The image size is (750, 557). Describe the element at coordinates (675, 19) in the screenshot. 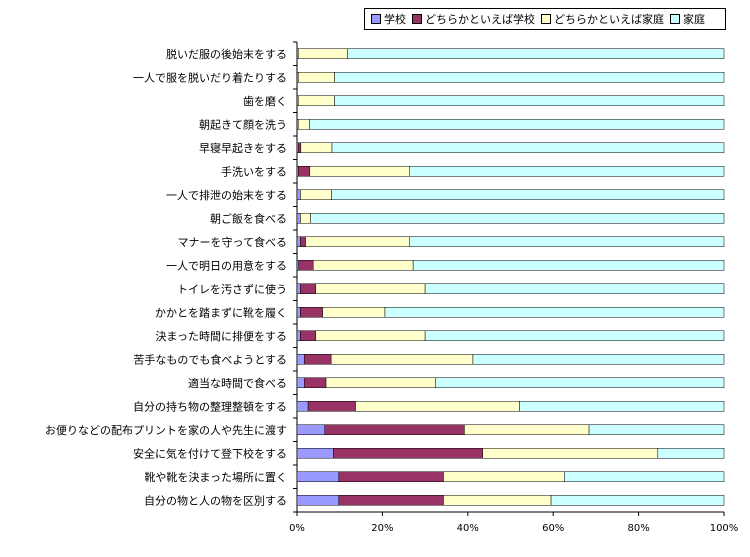

I see `legend-swatch-home` at that location.